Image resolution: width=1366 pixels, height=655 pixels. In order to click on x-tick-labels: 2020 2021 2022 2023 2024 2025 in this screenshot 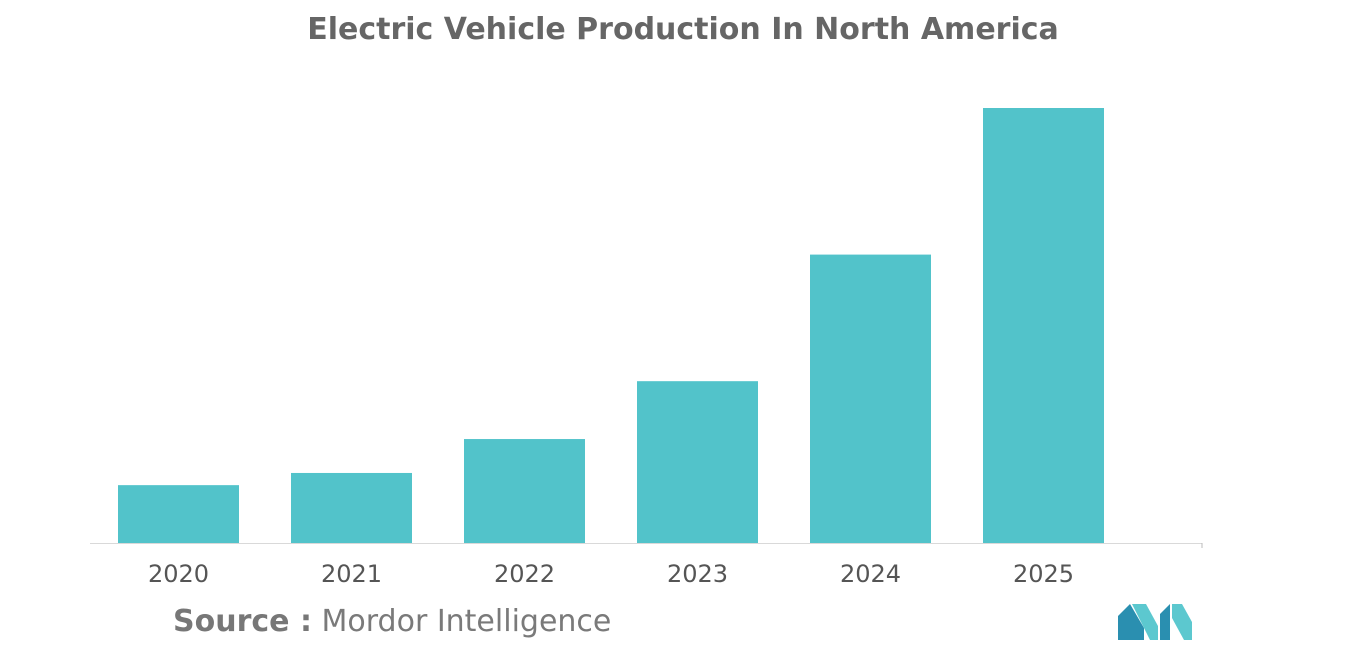, I will do `click(611, 574)`.